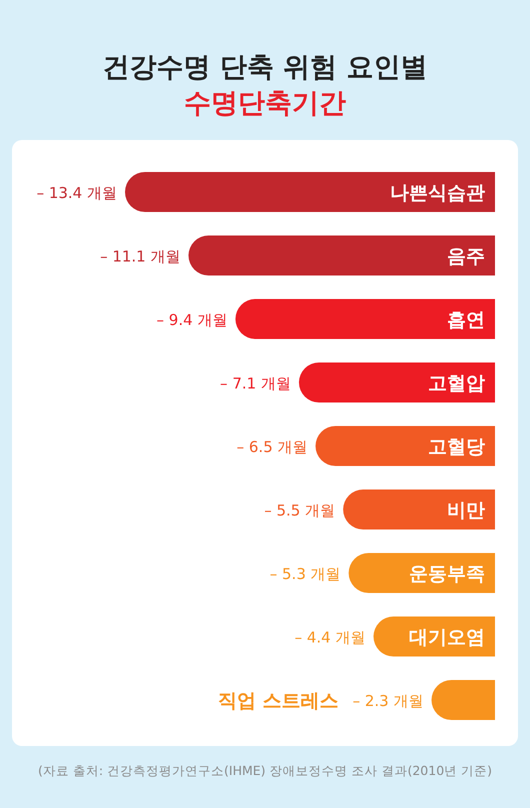  What do you see at coordinates (255, 383) in the screenshot?
I see `data-label: – 7.1 개월` at bounding box center [255, 383].